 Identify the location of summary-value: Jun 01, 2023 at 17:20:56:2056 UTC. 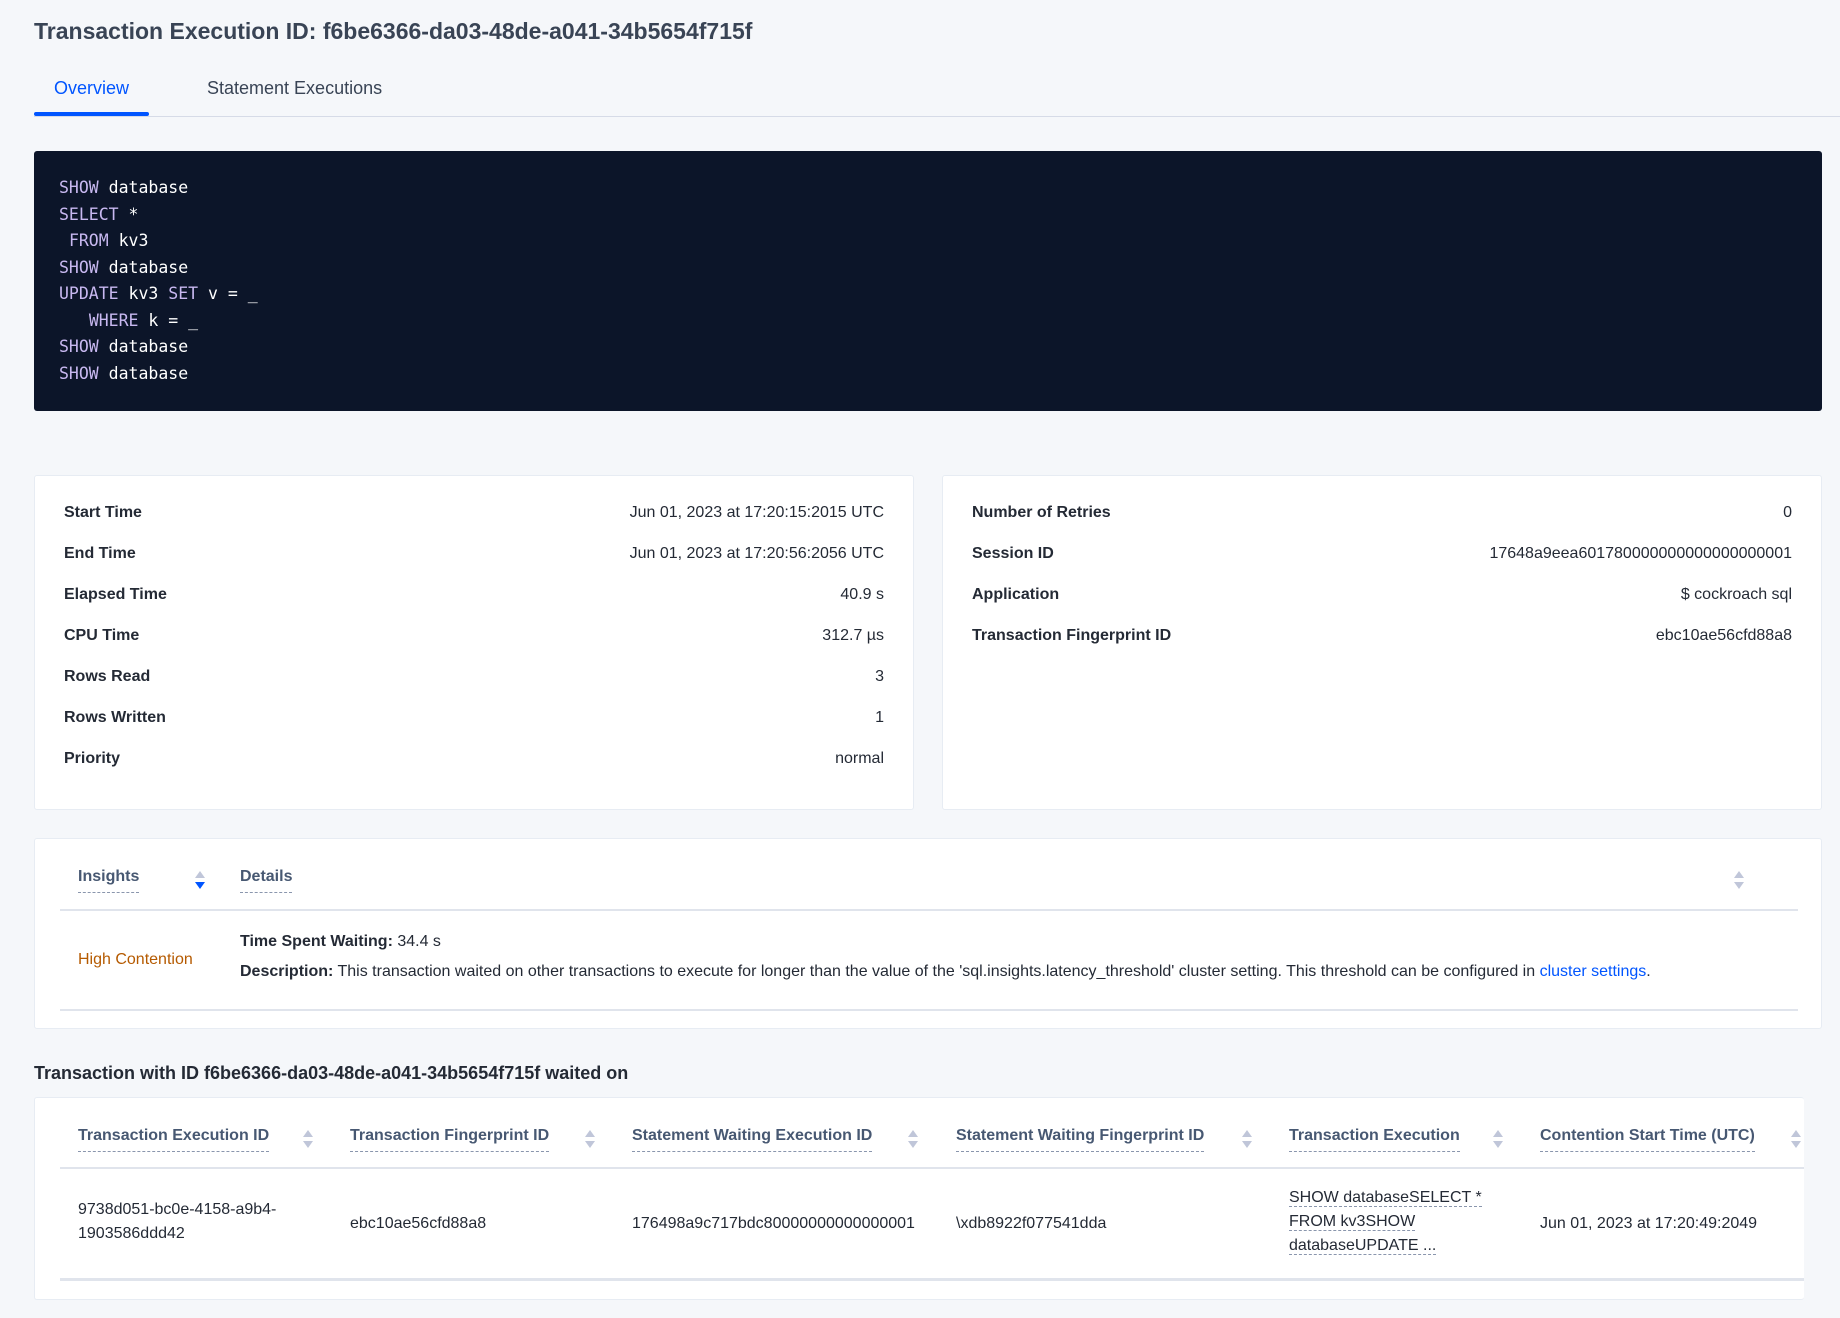
(756, 553).